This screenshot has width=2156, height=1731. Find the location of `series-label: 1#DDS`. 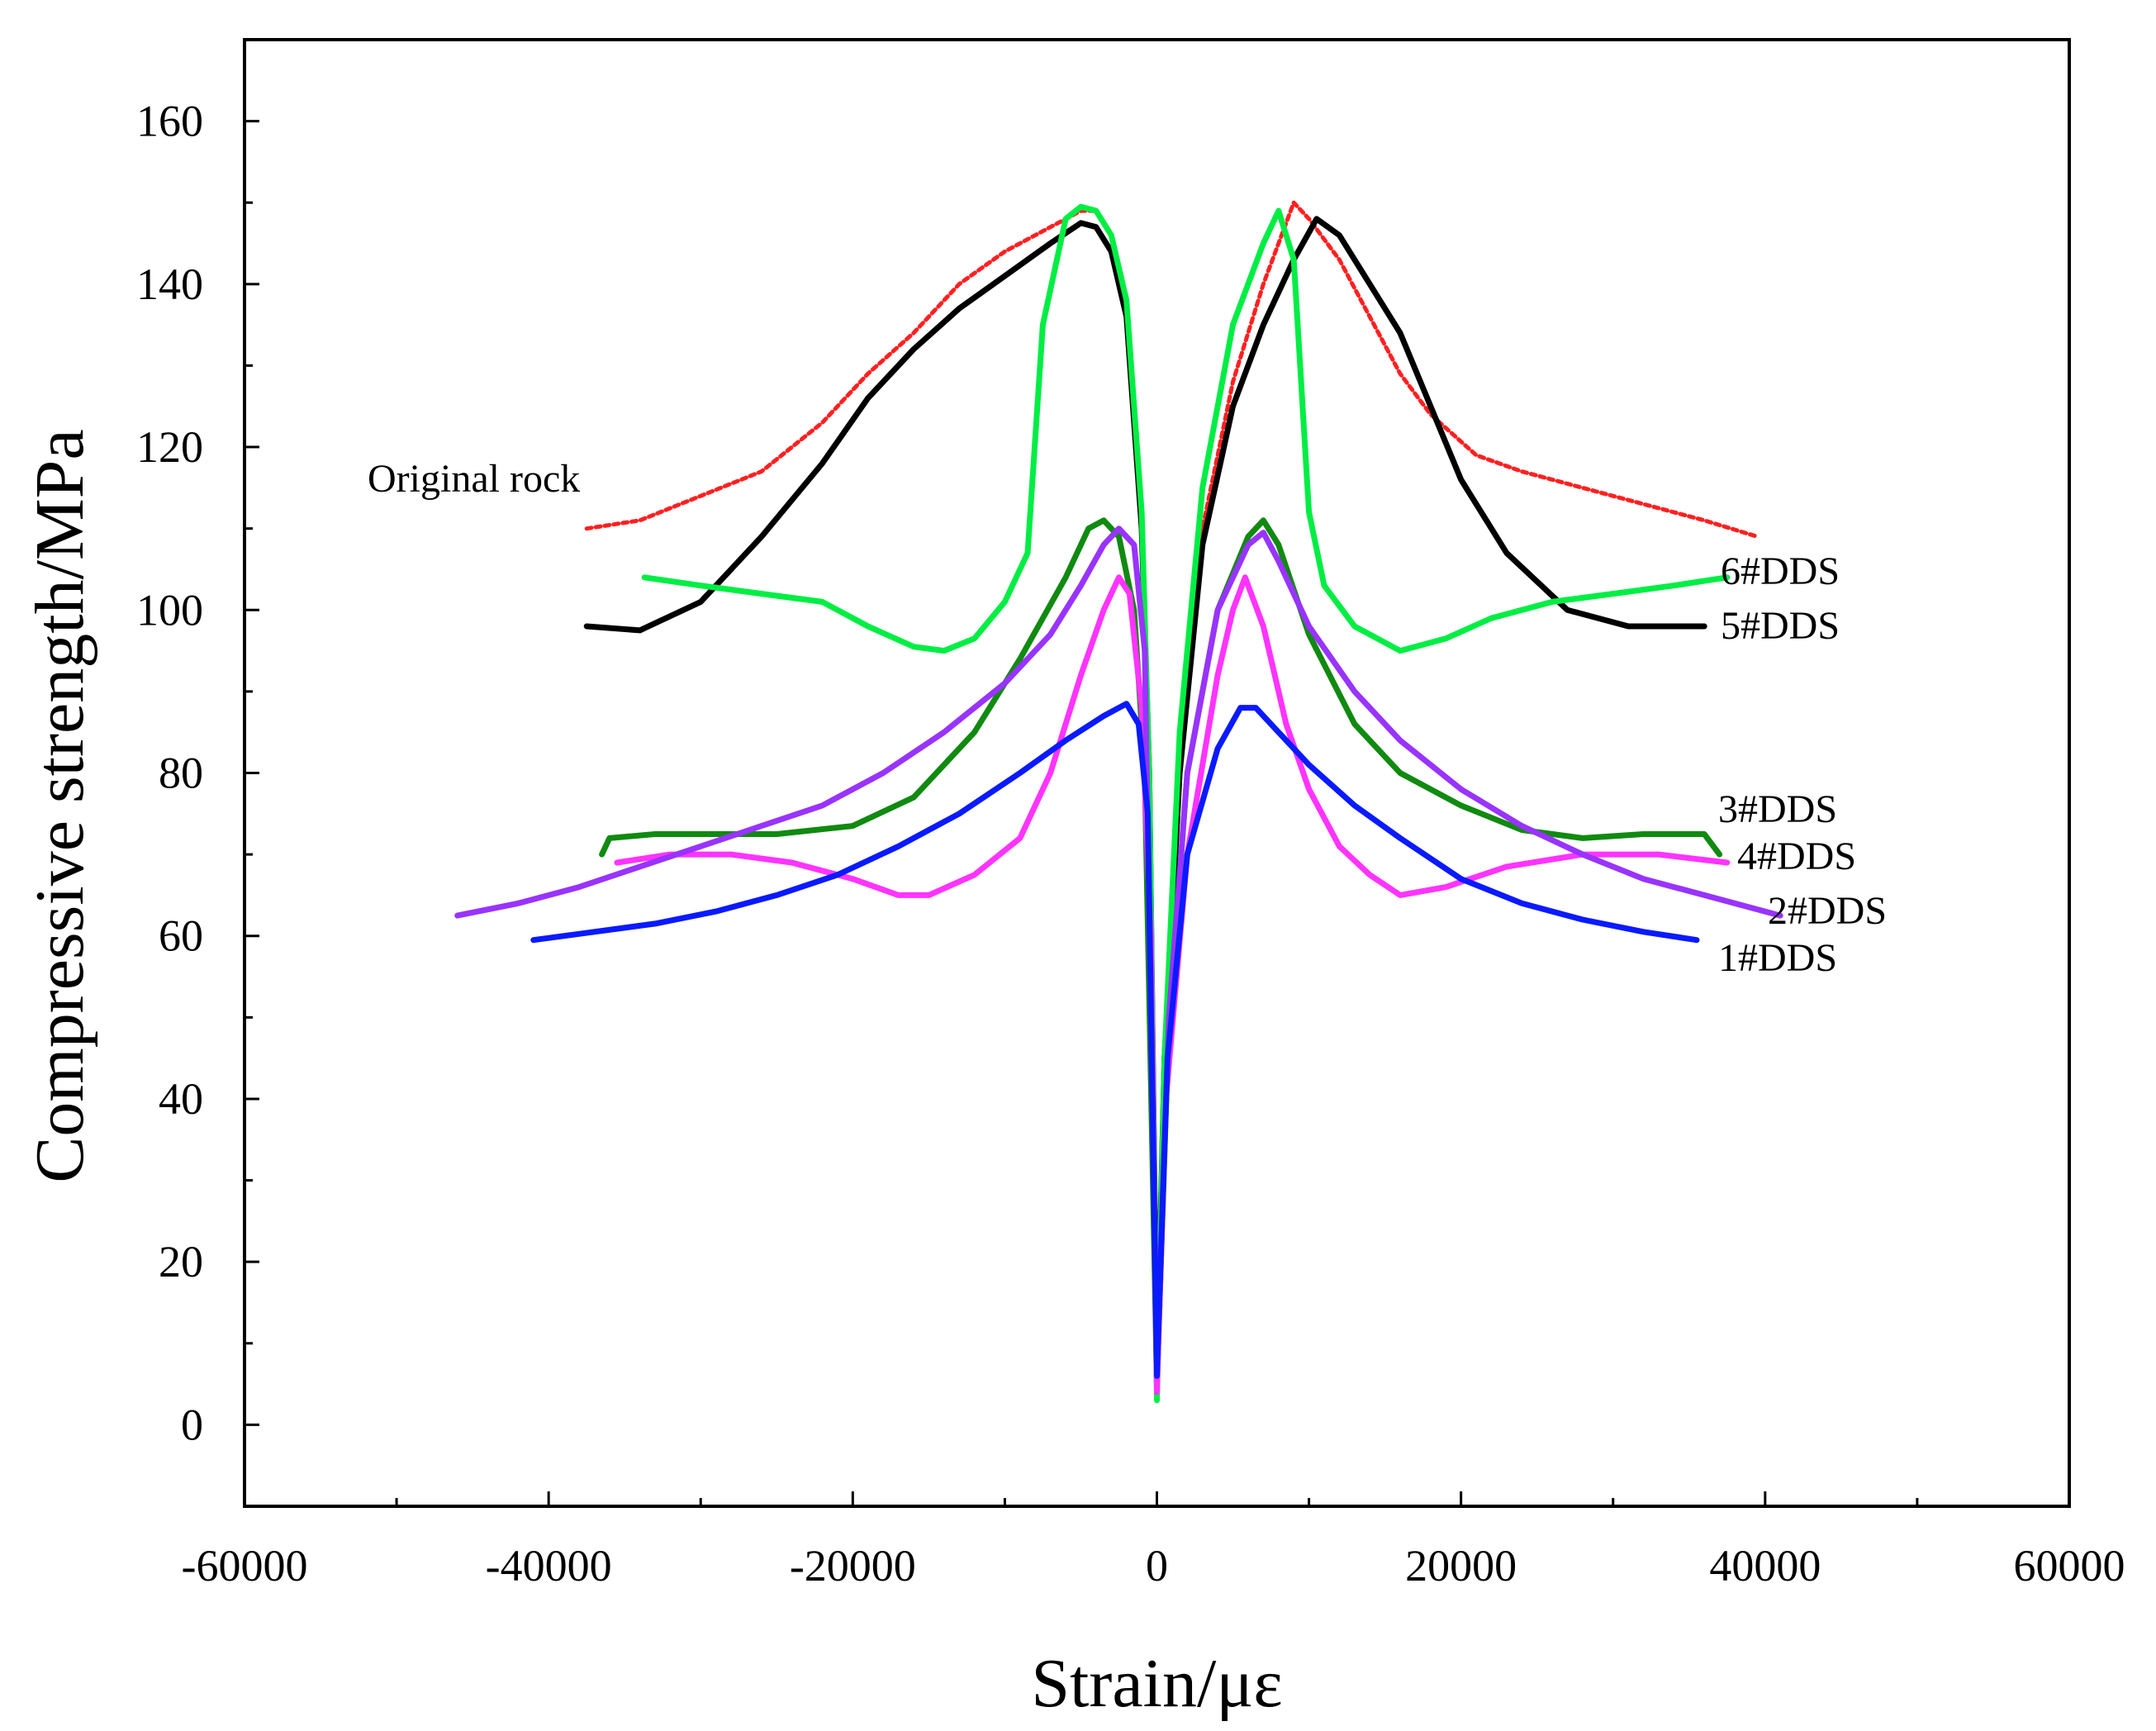

series-label: 1#DDS is located at coordinates (1778, 958).